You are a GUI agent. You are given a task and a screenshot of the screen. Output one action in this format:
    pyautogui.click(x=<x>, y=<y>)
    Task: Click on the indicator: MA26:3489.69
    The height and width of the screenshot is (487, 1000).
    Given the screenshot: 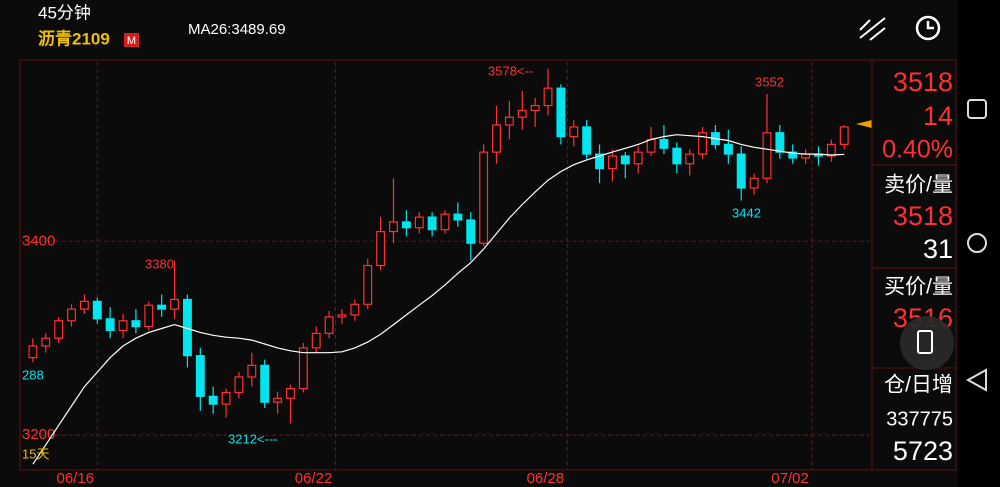 What is the action you would take?
    pyautogui.click(x=237, y=29)
    